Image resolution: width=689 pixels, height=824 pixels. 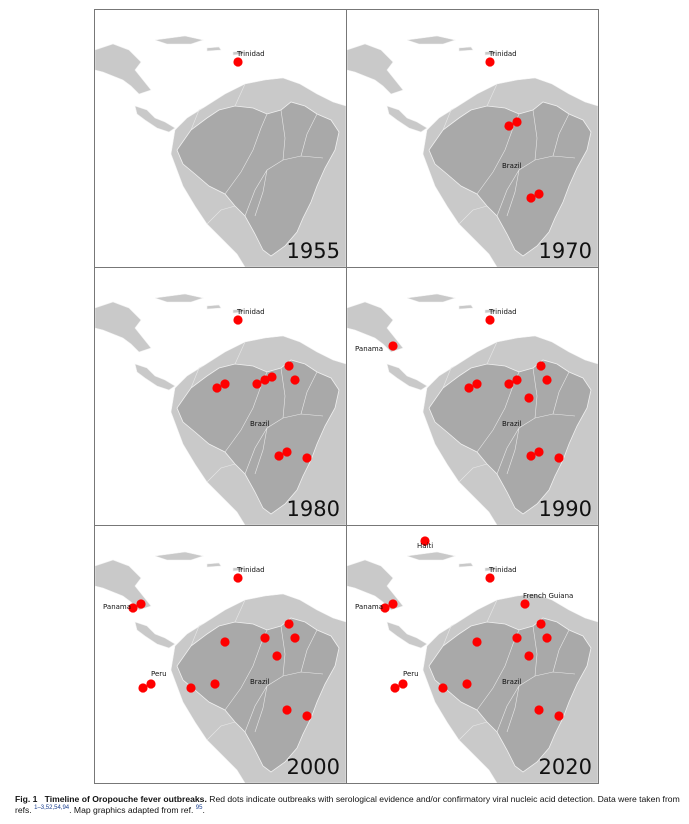 I want to click on map-svg-2000: Trinidad Panama Peru Brazil, so click(x=220, y=654).